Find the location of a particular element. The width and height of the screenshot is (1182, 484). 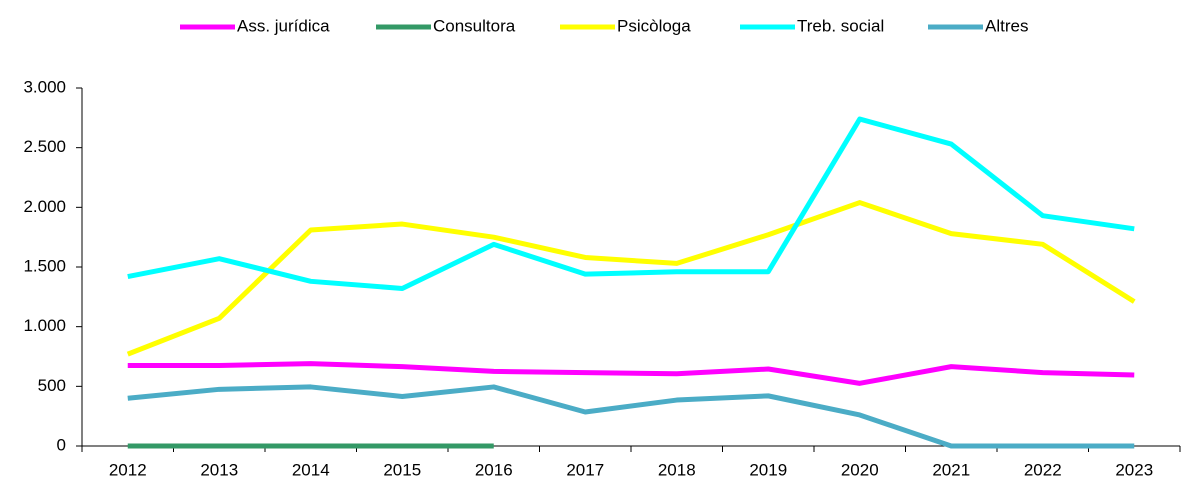

legend-label: Ass. jurídica is located at coordinates (283, 25).